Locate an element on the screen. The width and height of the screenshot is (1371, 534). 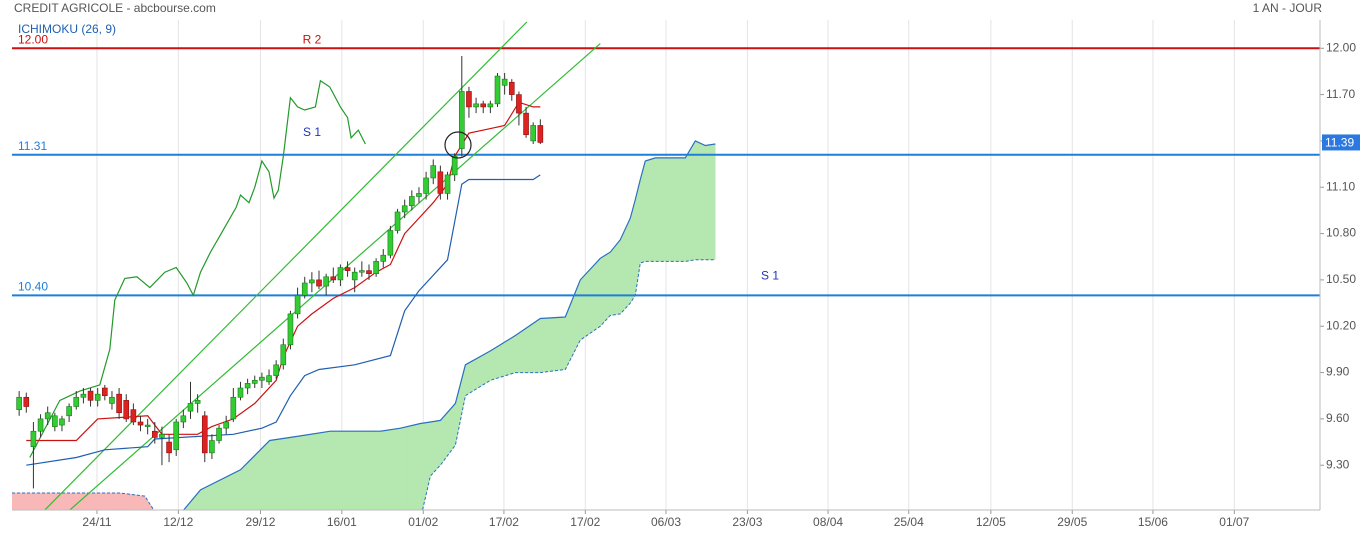
y-tick-label: 10.20 is located at coordinates (1341, 325).